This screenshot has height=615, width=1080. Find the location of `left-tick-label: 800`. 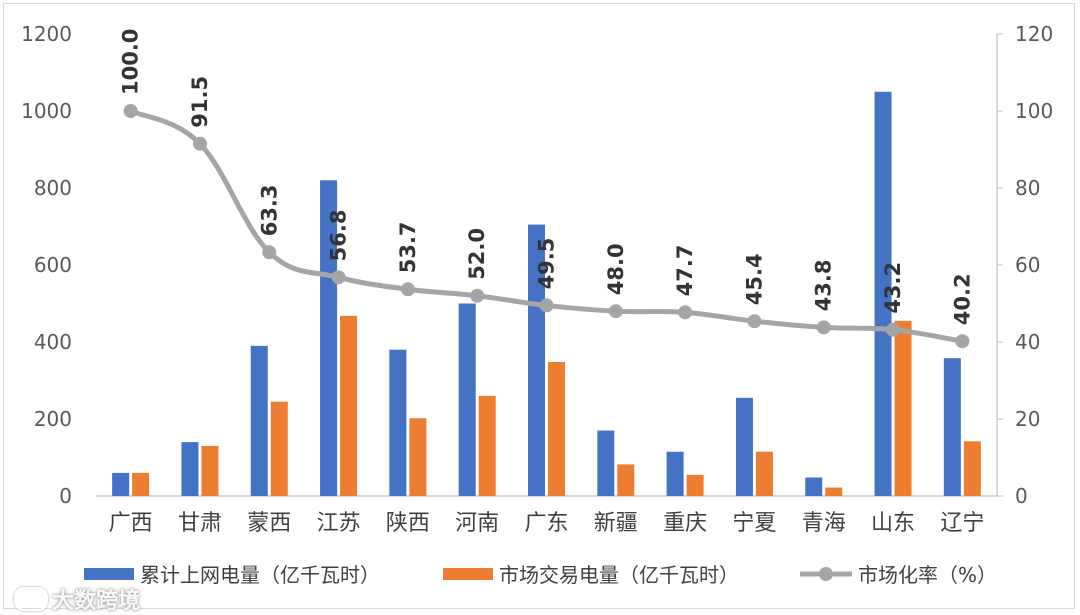

left-tick-label: 800 is located at coordinates (53, 188).